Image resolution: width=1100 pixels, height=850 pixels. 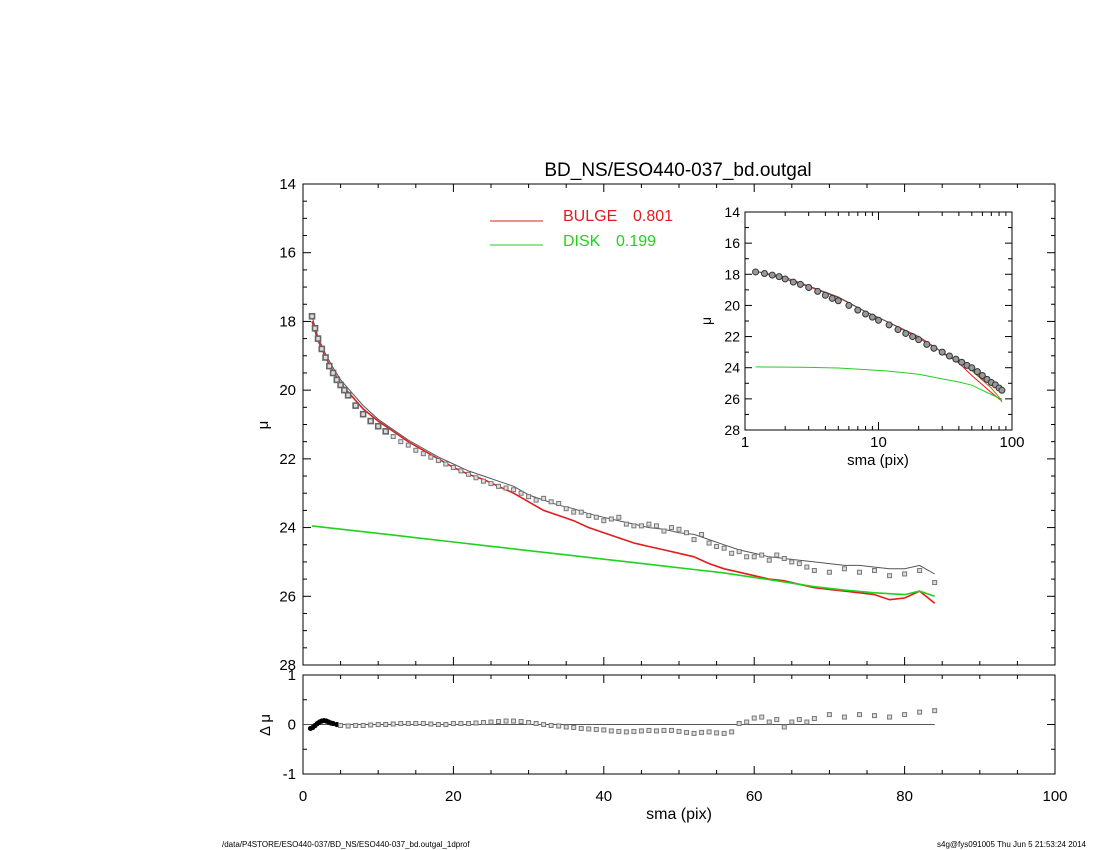 I want to click on legend: BULGE 0.801 DISK 0.199, so click(x=581, y=229).